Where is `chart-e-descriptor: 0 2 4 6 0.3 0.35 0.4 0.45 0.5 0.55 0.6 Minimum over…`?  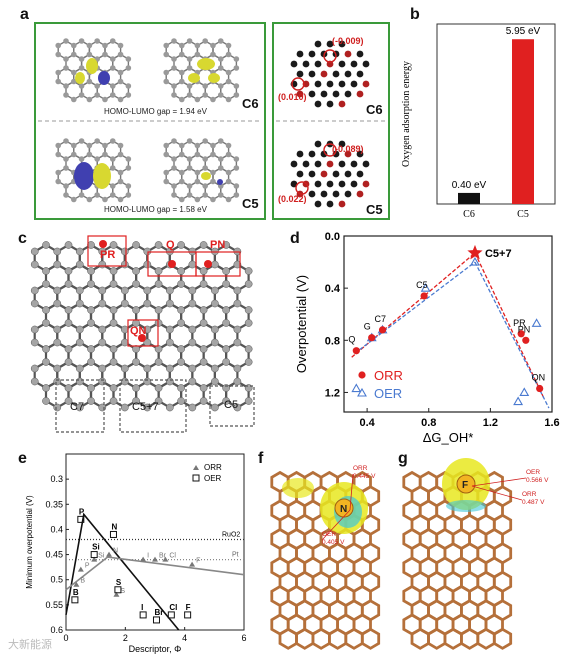
chart-e-descriptor: 0 2 4 6 0.3 0.35 0.4 0.45 0.5 0.55 0.6 Minimum over… is located at coordinates (136, 553).